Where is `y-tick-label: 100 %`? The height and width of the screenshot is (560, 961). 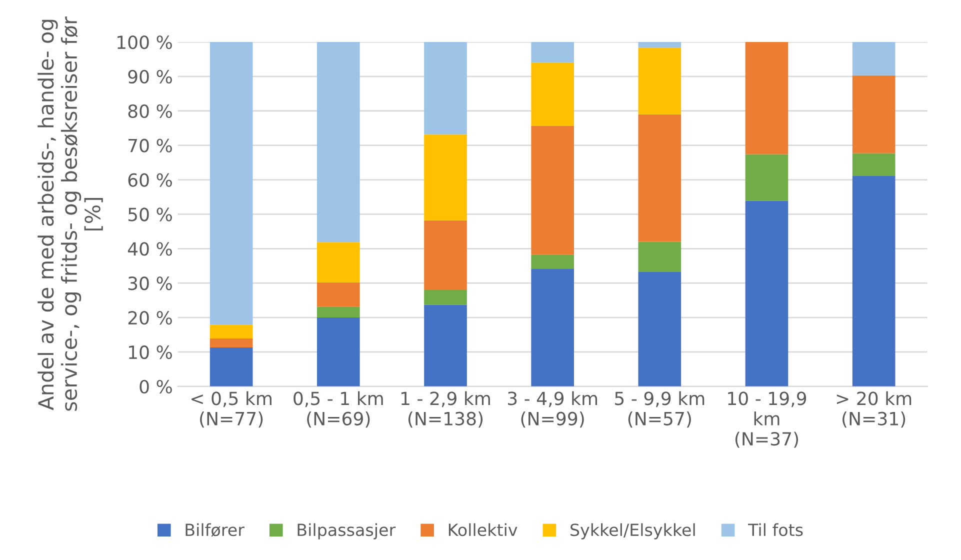
y-tick-label: 100 % is located at coordinates (145, 42).